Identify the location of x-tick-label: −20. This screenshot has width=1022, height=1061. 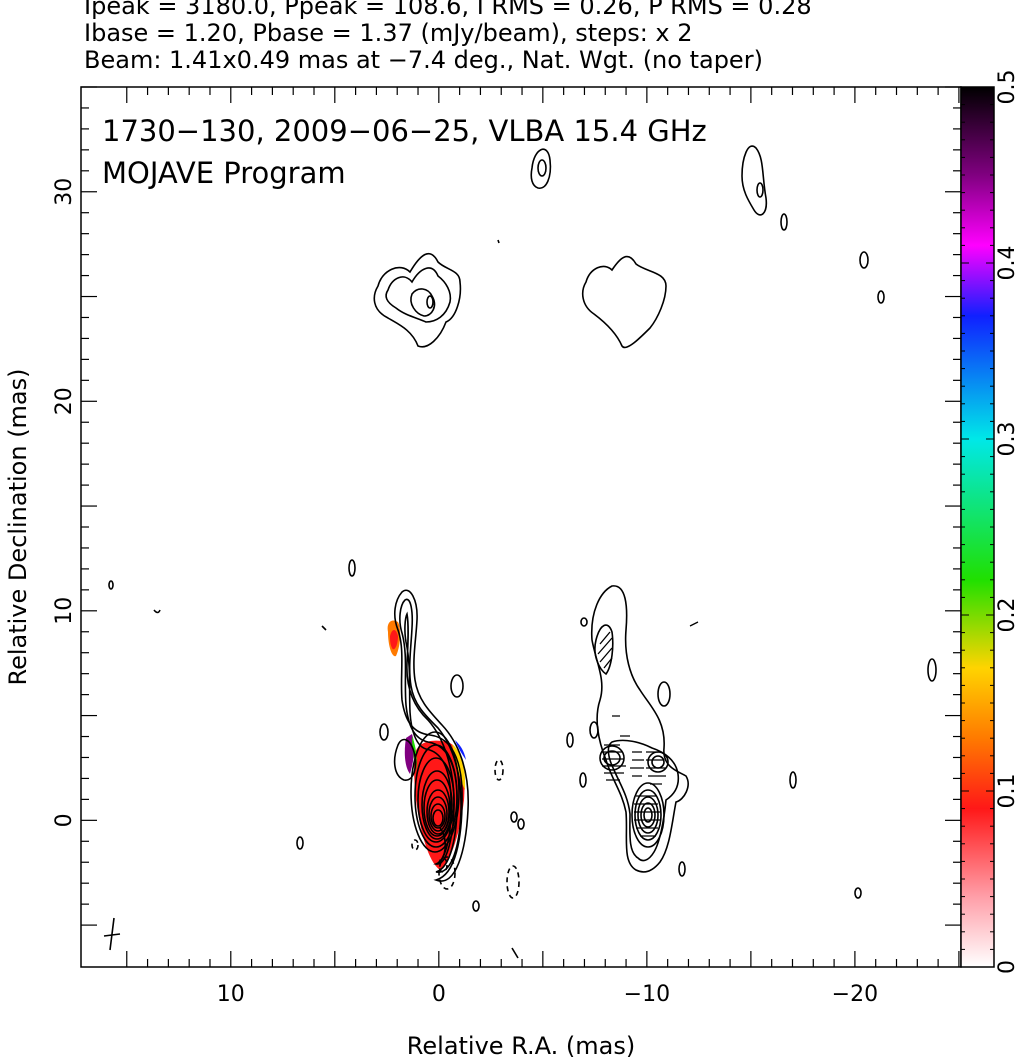
(855, 994).